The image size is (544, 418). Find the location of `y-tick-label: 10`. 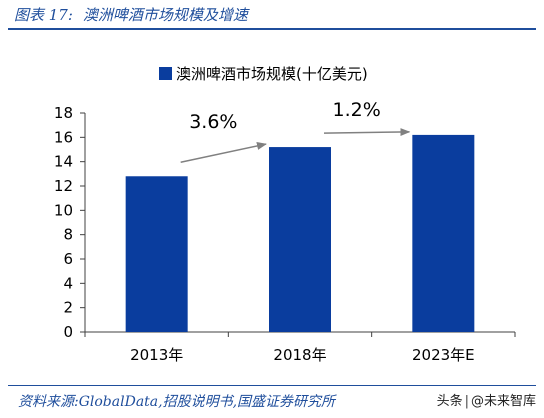

y-tick-label: 10 is located at coordinates (63, 210).